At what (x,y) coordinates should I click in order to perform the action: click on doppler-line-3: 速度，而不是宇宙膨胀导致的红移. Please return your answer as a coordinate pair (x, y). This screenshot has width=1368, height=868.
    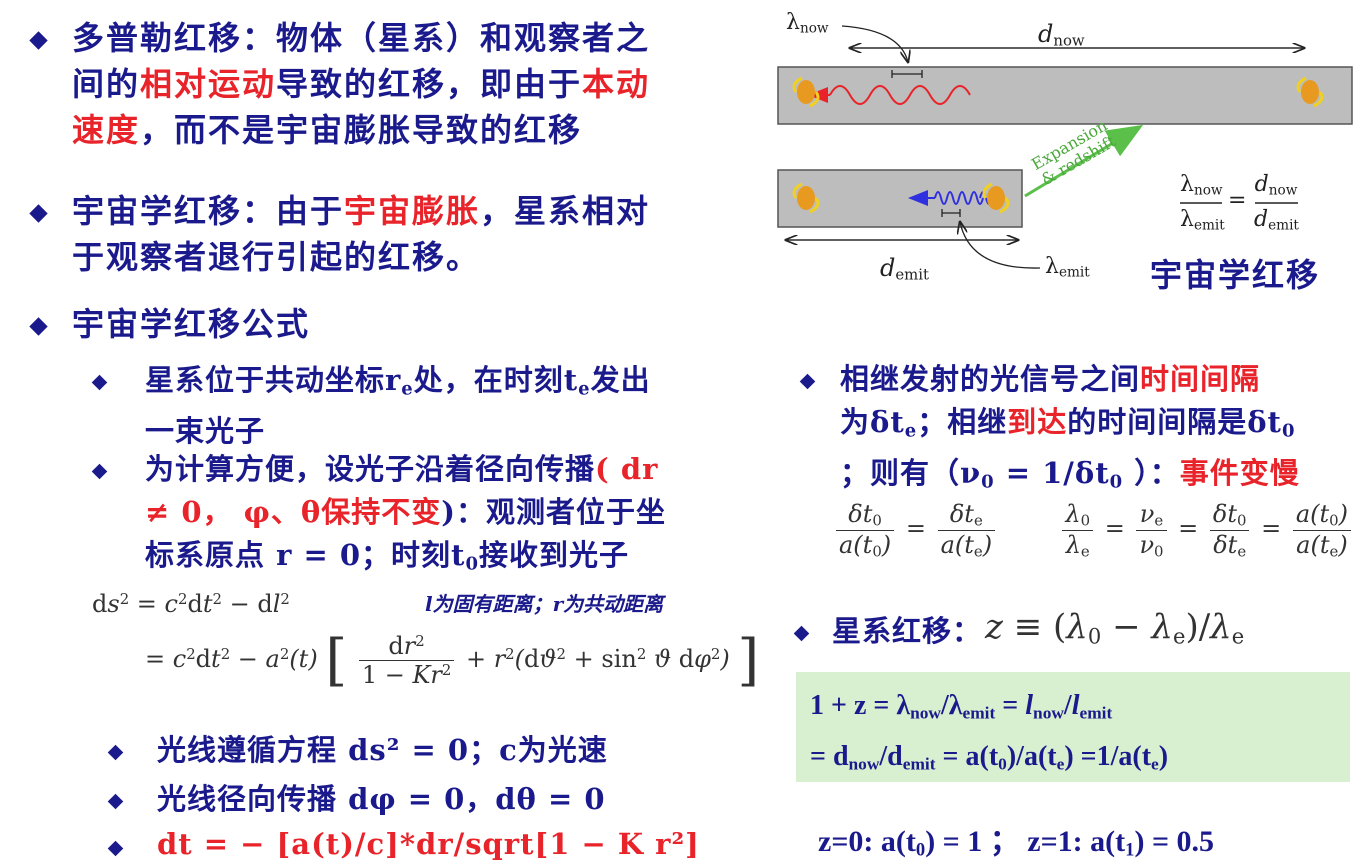
    Looking at the image, I should click on (327, 130).